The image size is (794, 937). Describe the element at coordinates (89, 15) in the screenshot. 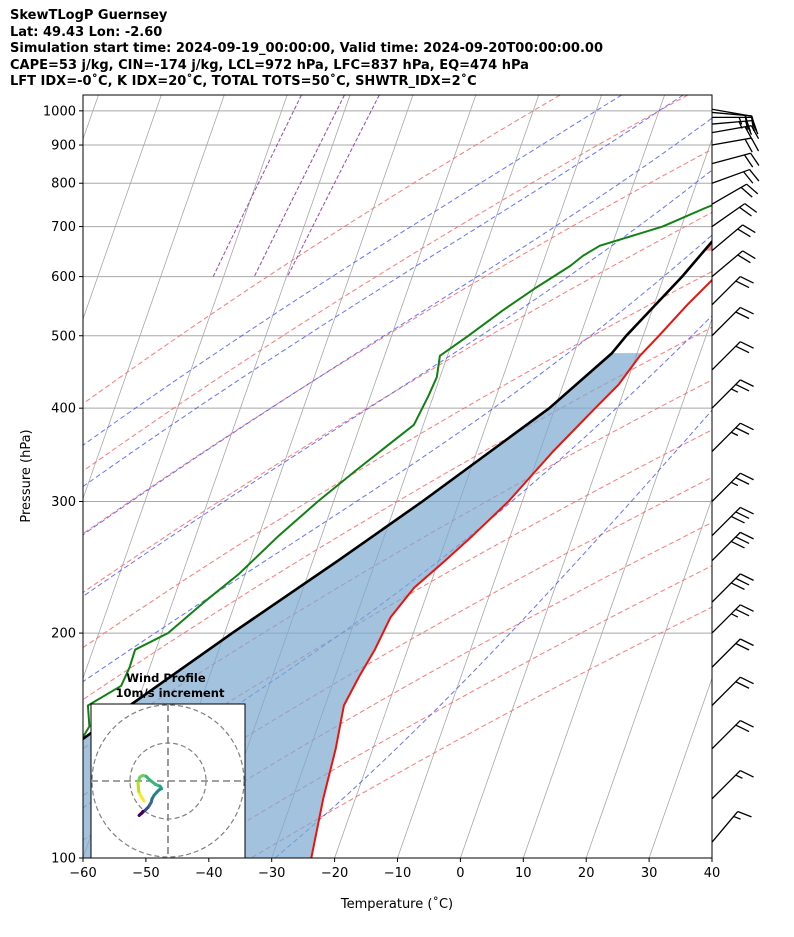

I see `chart-title: SkewTLogP Guernsey` at that location.